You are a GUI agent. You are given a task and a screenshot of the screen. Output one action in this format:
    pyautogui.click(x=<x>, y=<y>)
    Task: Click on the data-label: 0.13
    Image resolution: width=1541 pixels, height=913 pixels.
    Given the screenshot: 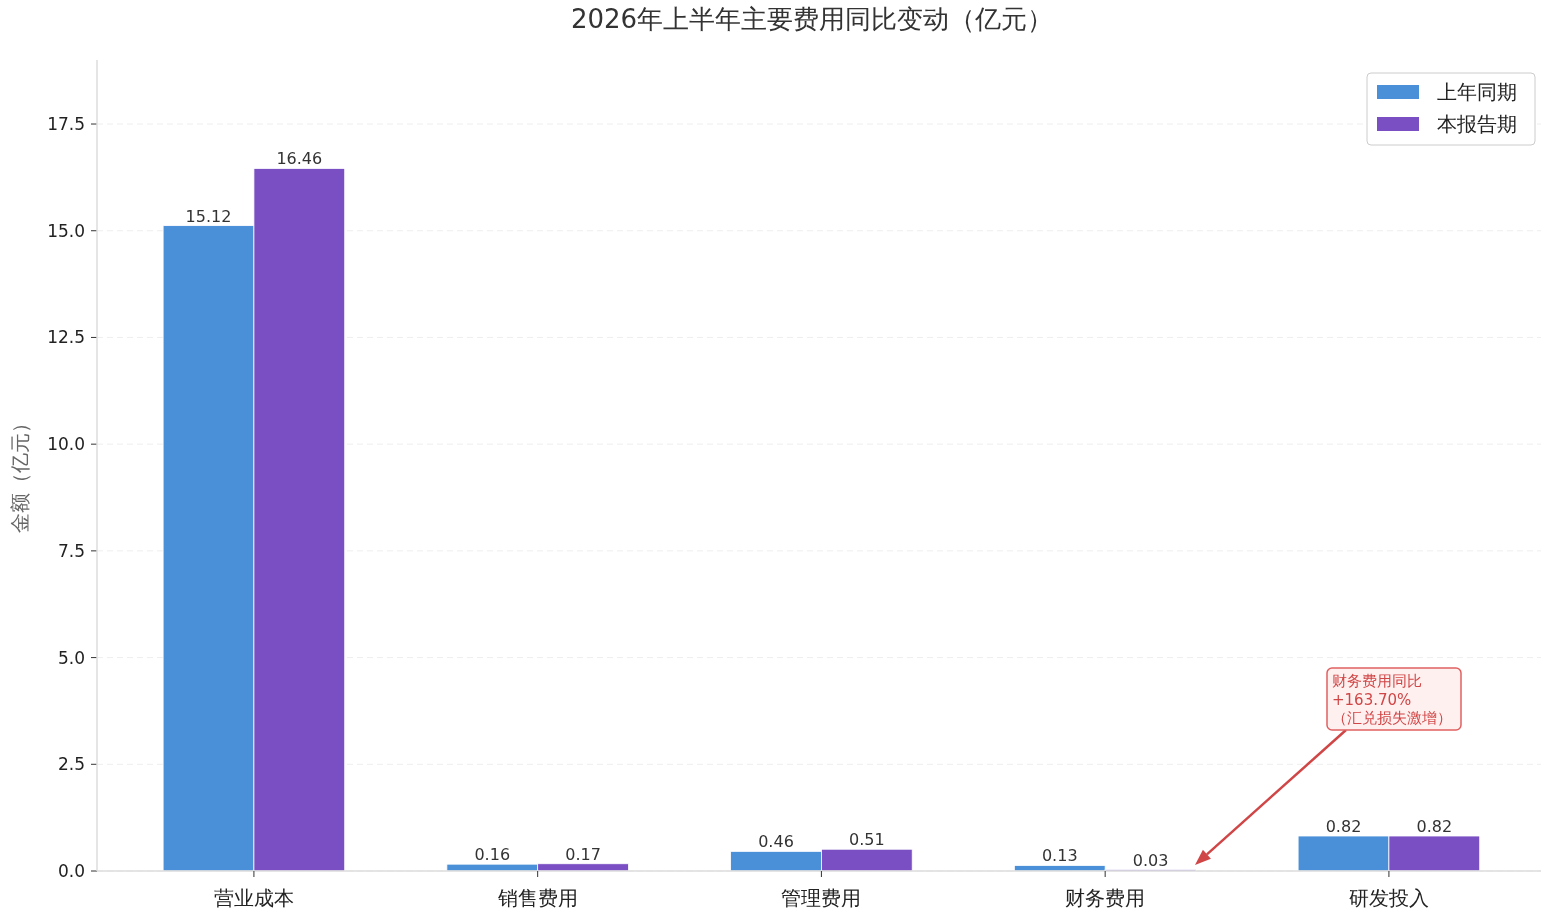 What is the action you would take?
    pyautogui.click(x=1059, y=856)
    